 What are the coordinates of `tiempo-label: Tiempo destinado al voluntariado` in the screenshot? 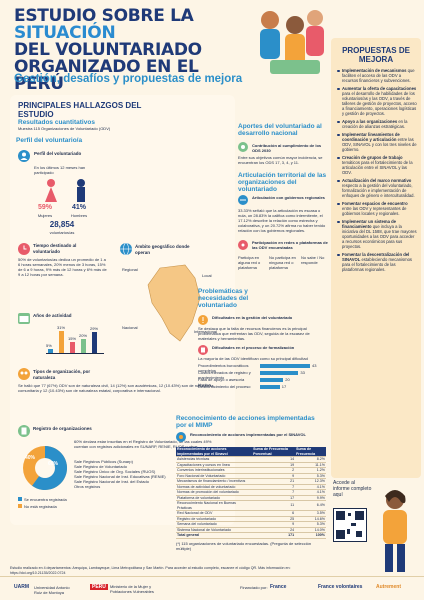 It's located at (55, 248).